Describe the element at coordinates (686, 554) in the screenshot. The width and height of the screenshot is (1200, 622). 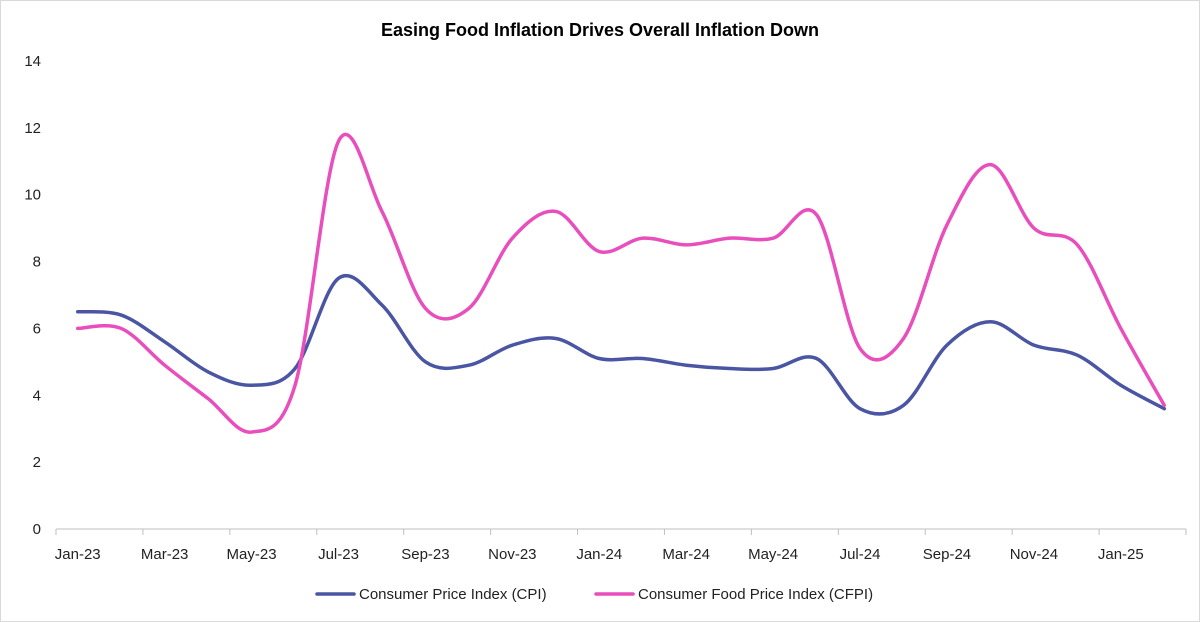
I see `x-tick-label: Mar-24` at that location.